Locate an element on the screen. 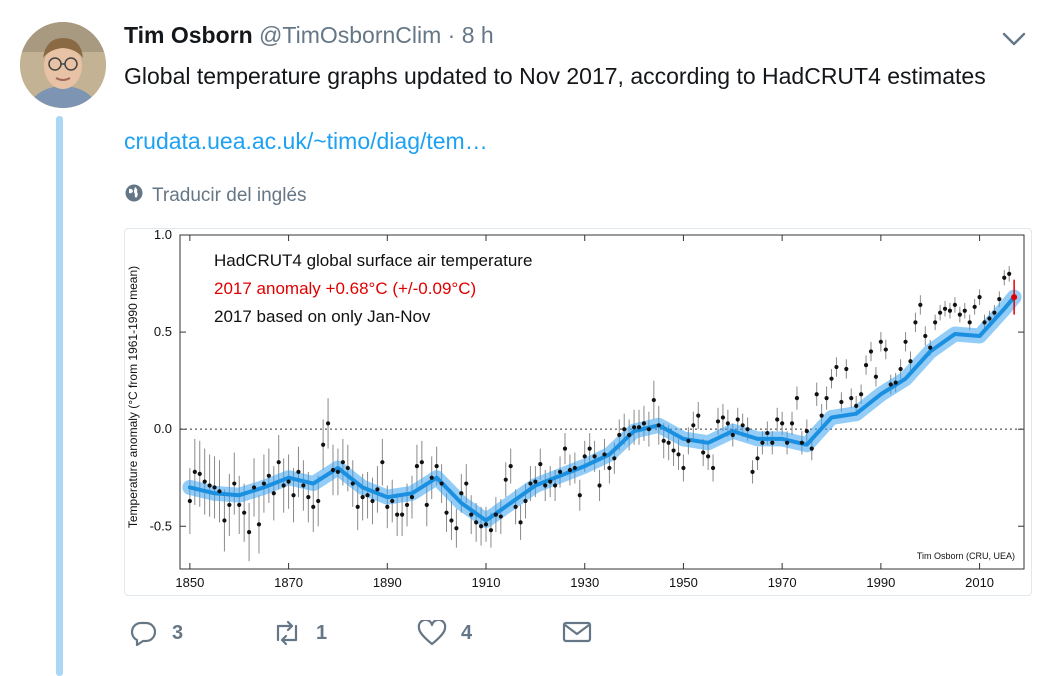 Image resolution: width=1045 pixels, height=676 pixels. translate-label: Traducir del inglés is located at coordinates (229, 195).